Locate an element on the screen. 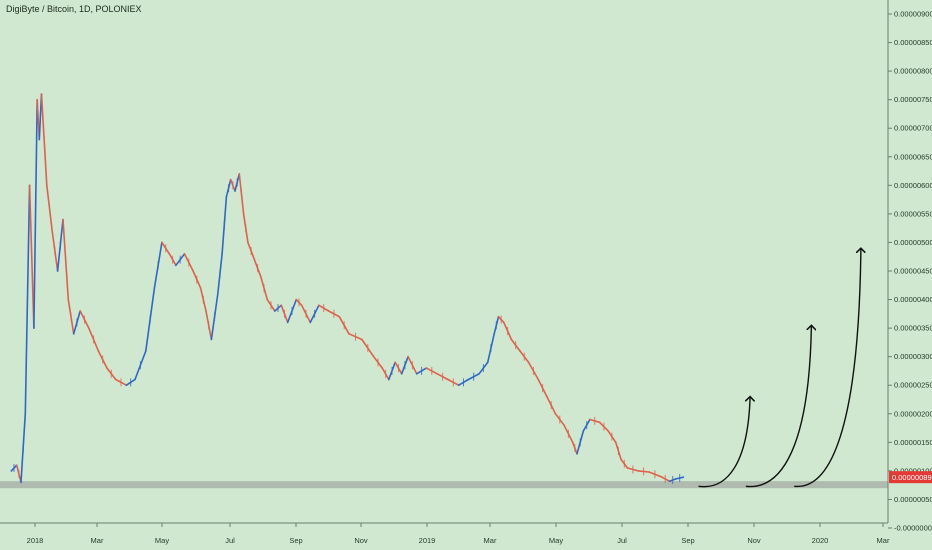 The width and height of the screenshot is (932, 550). y-tick-label: 0.00000400 is located at coordinates (913, 299).